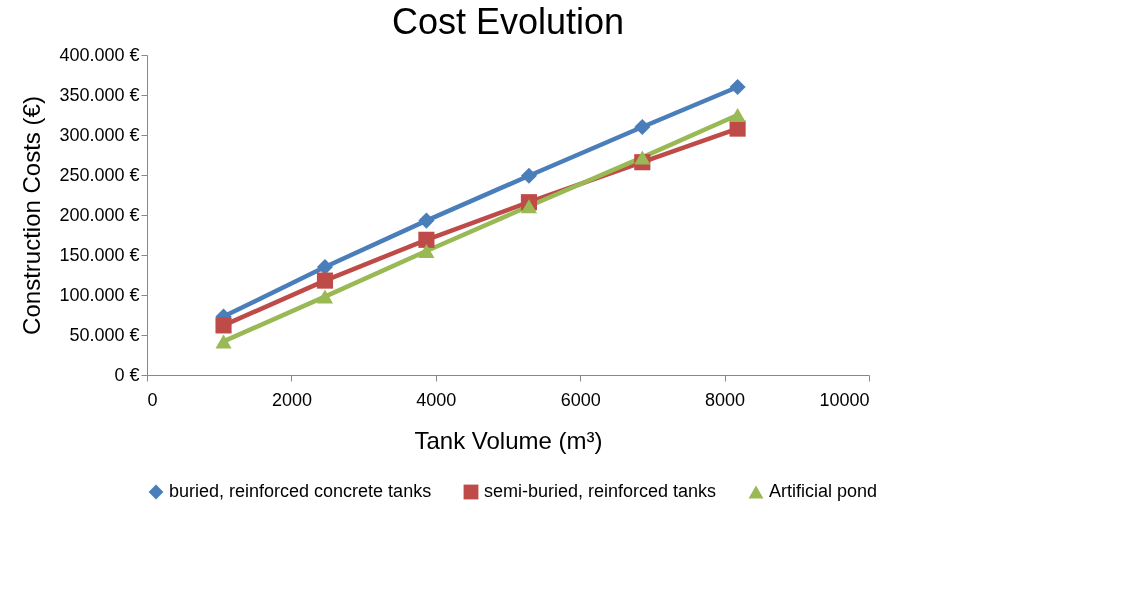 Image resolution: width=1122 pixels, height=592 pixels. What do you see at coordinates (99, 294) in the screenshot?
I see `y-tick-label: 100.000 €` at bounding box center [99, 294].